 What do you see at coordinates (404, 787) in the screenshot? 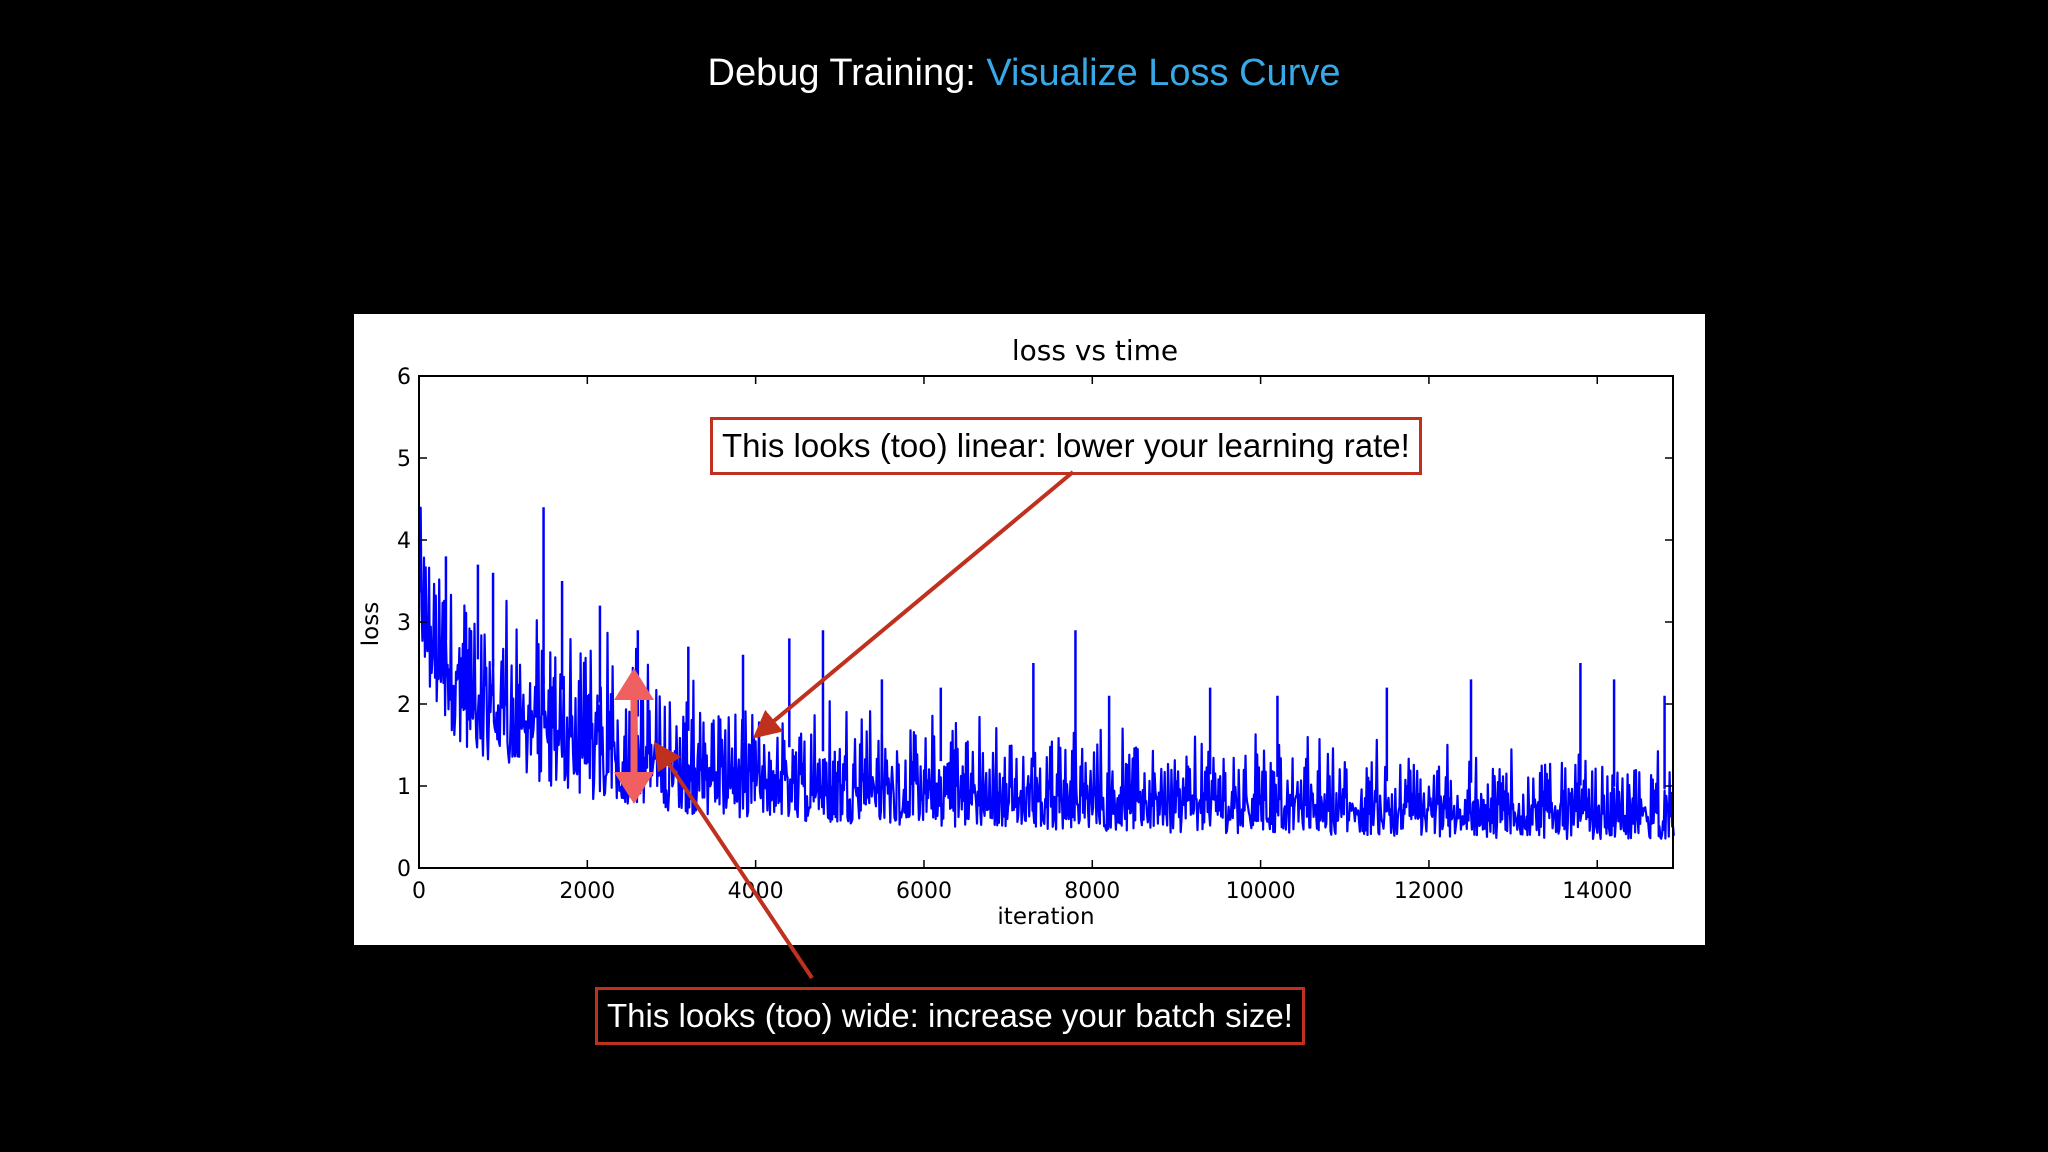
I see `y-tick-label: 1` at bounding box center [404, 787].